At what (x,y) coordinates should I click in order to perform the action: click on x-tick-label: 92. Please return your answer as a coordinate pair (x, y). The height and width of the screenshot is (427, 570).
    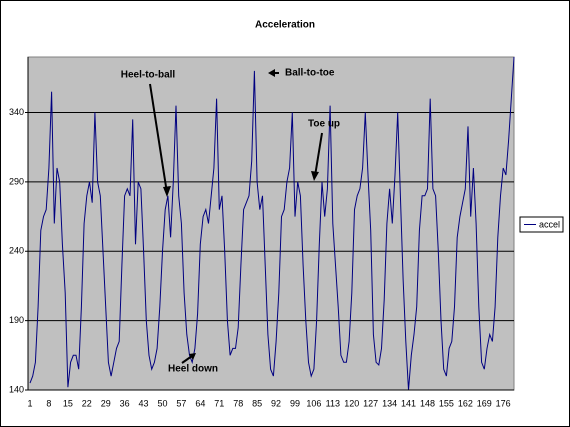
    Looking at the image, I should click on (276, 403).